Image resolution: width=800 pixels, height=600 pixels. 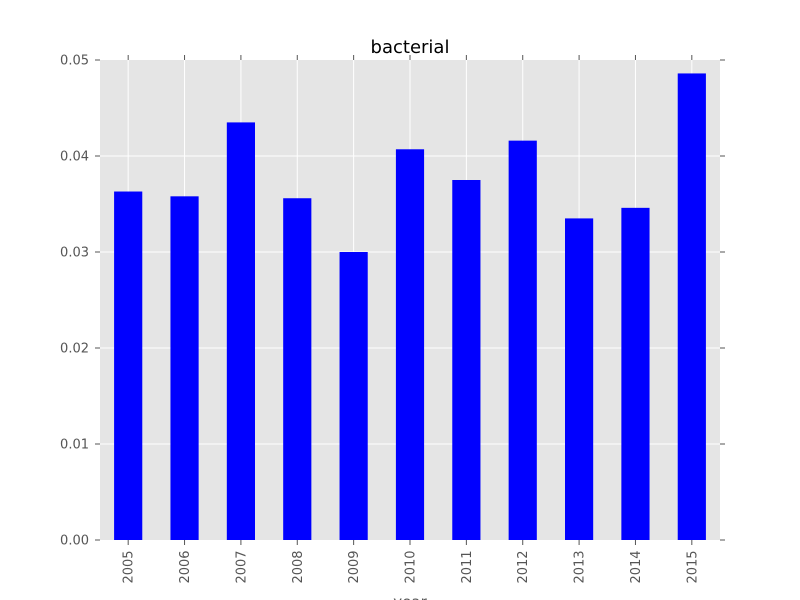 I want to click on x-tick-label: 2013, so click(x=580, y=566).